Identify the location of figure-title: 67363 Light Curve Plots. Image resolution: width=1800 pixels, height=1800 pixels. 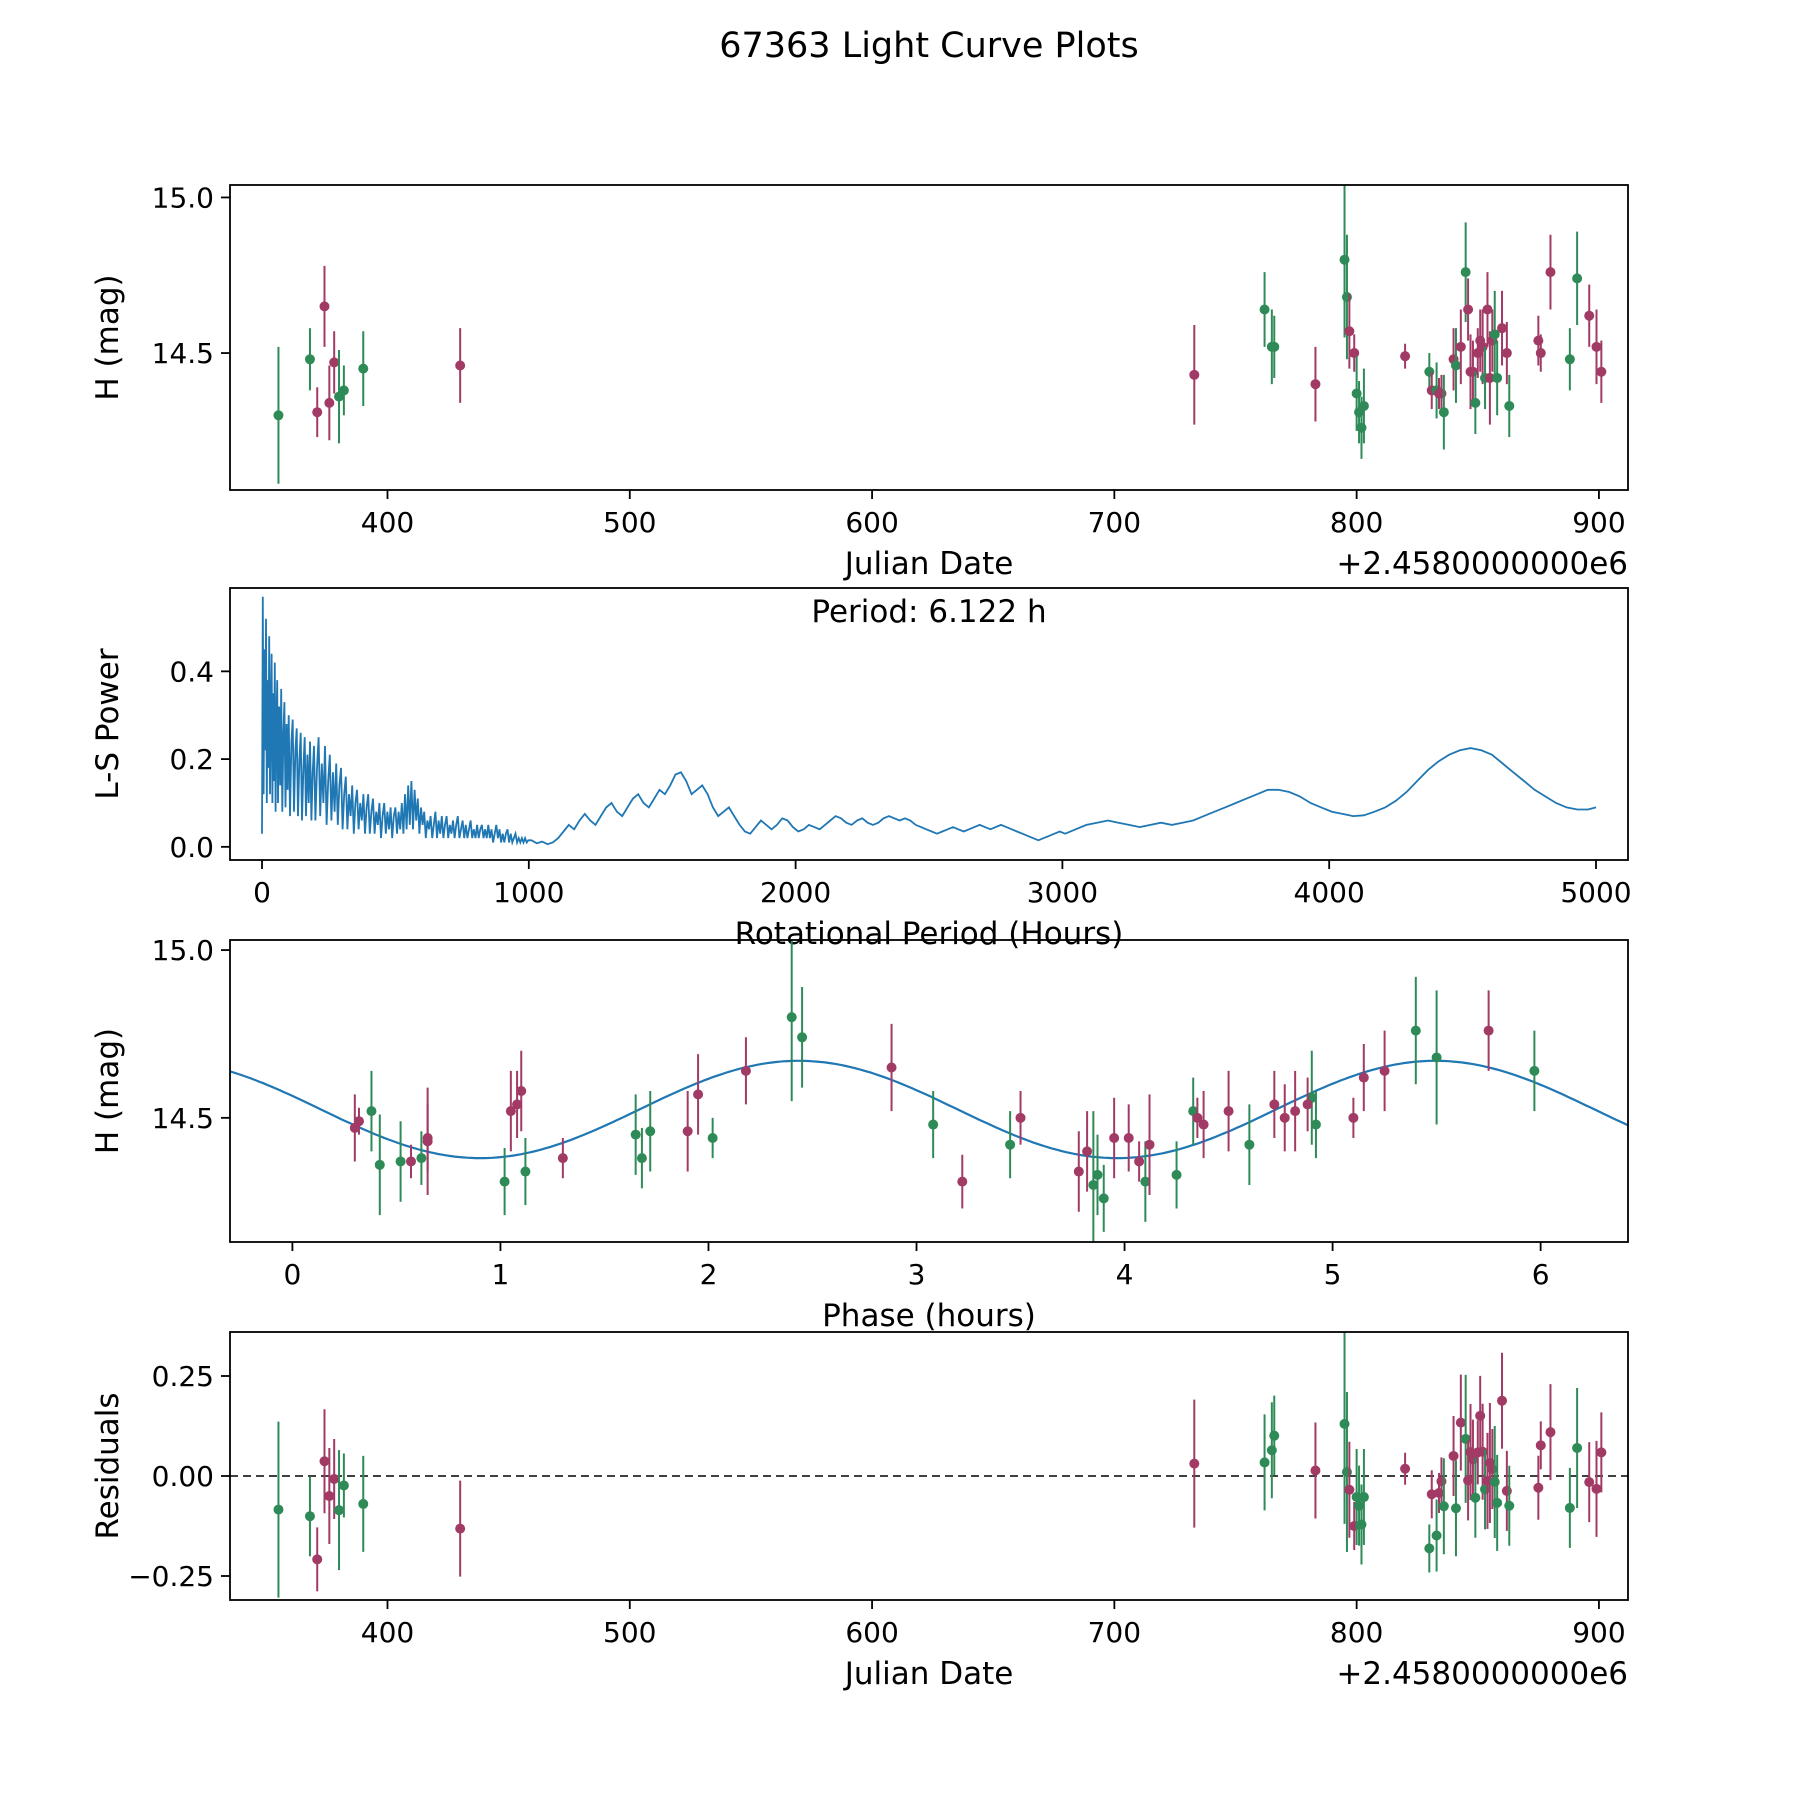
(929, 46).